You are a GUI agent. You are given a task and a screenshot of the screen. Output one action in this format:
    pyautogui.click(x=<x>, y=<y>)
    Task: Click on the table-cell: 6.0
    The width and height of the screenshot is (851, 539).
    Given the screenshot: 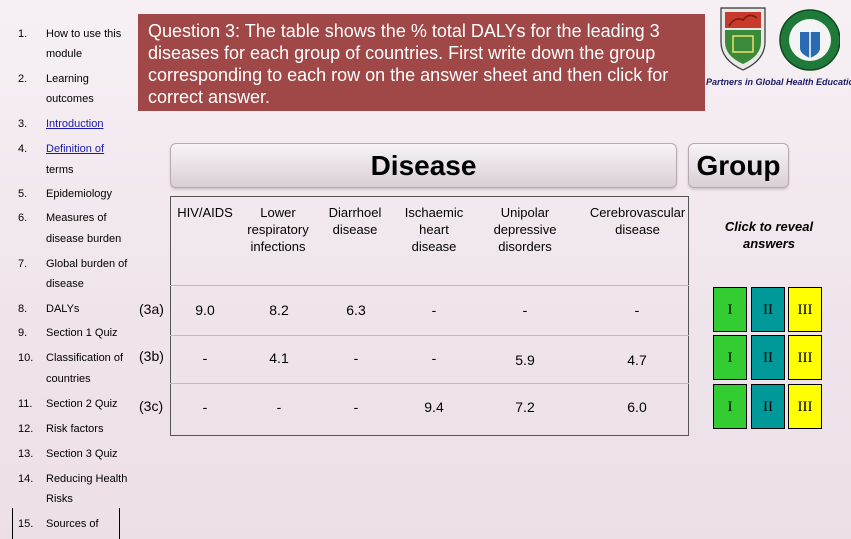 What is the action you would take?
    pyautogui.click(x=637, y=407)
    